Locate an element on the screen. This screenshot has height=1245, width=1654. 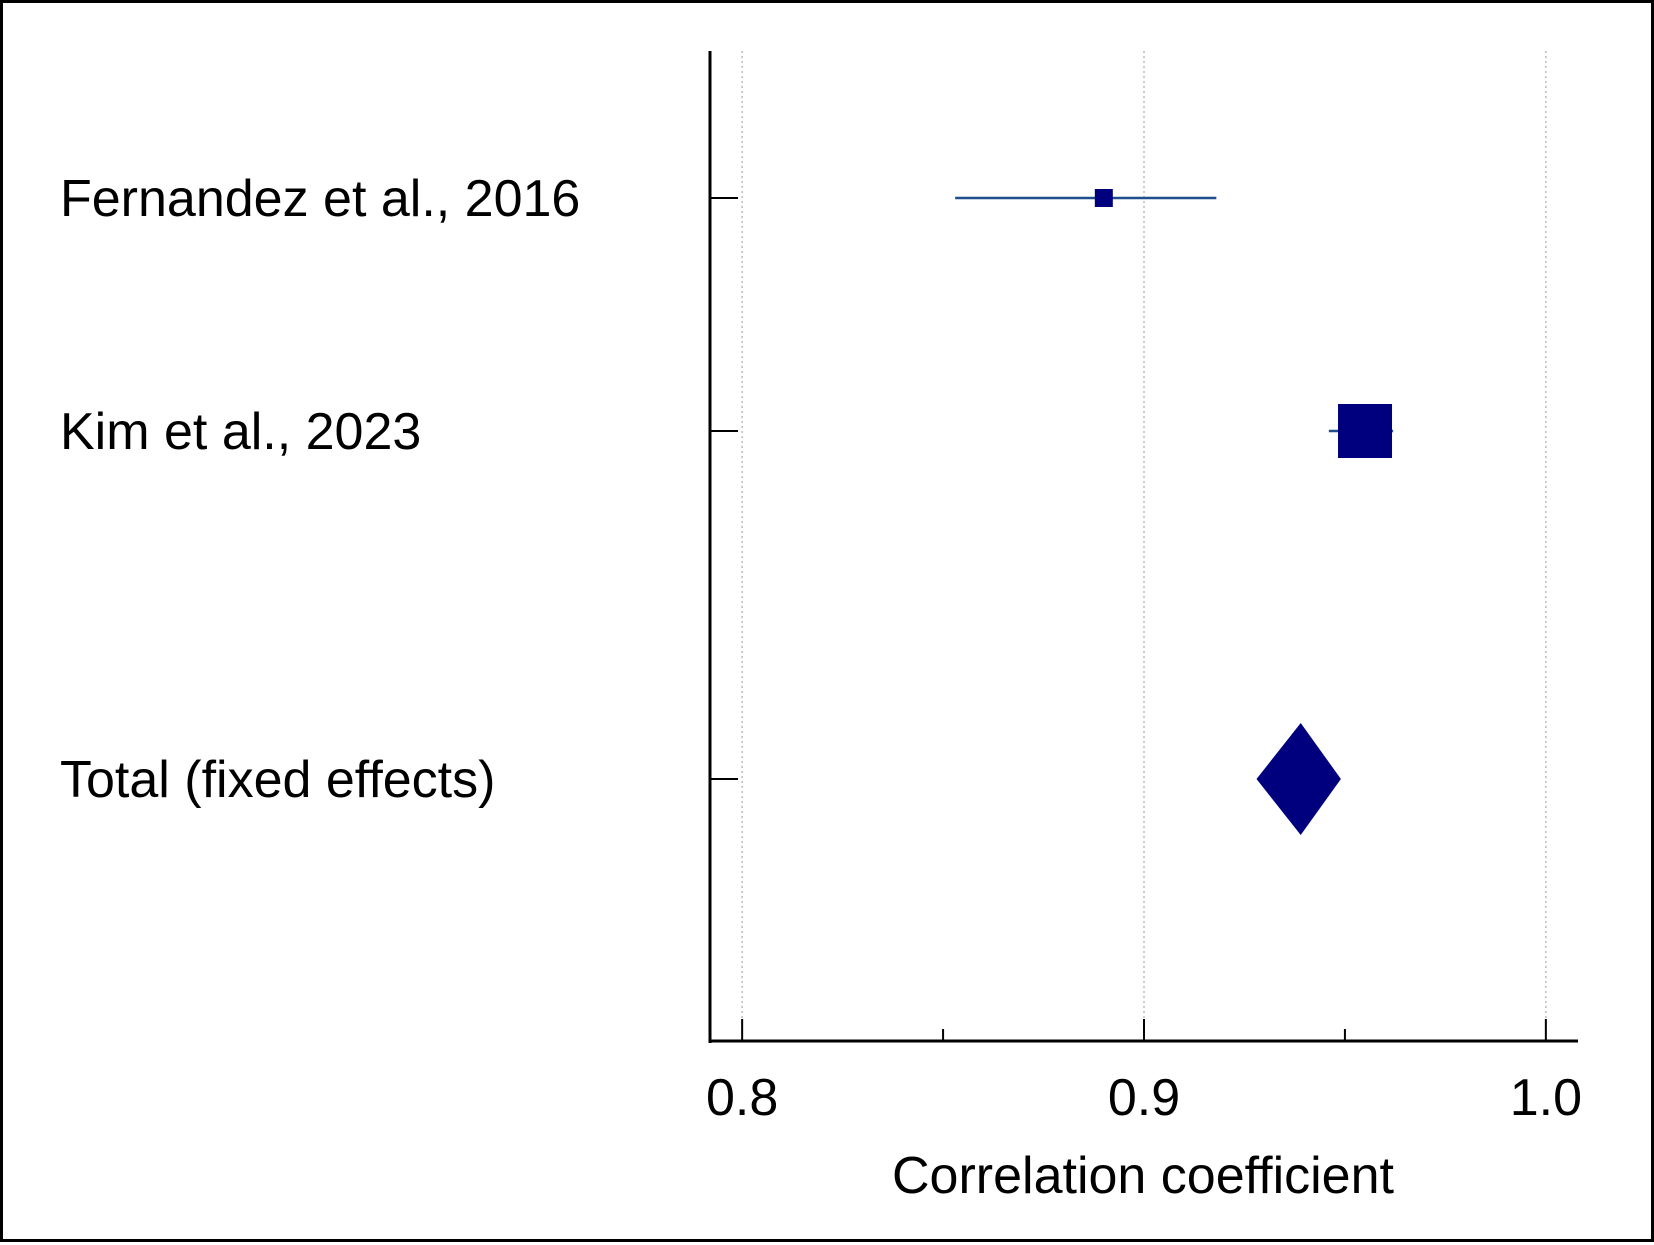
data-marks is located at coordinates (1174, 512).